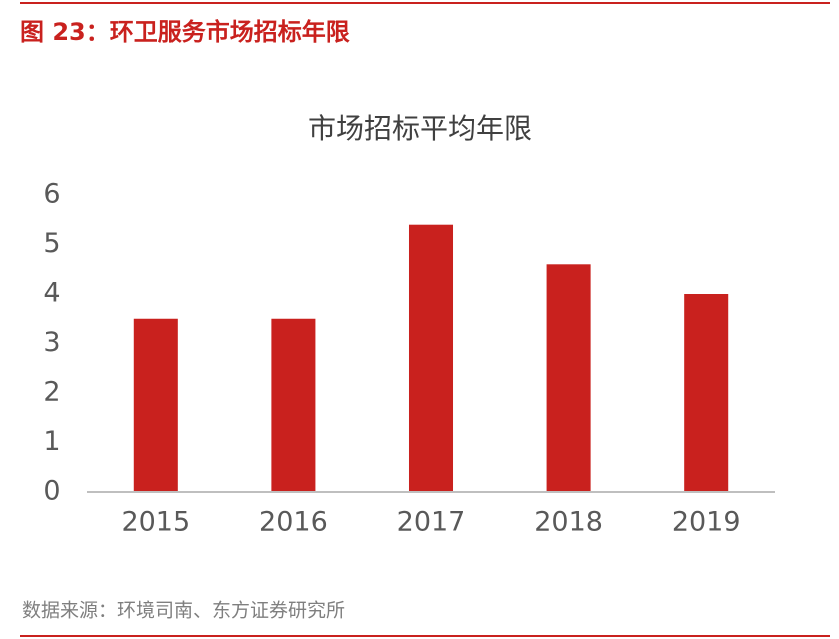 This screenshot has height=639, width=839. Describe the element at coordinates (51, 293) in the screenshot. I see `y-tick-label: 4` at that location.